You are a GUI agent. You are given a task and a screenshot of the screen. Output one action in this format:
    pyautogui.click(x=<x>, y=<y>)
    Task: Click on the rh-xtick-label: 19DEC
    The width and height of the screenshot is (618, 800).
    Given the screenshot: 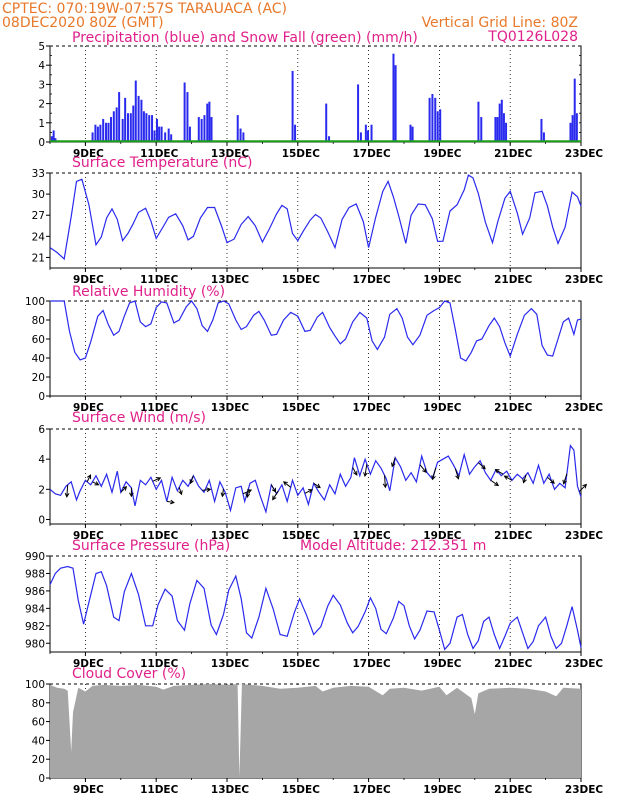 What is the action you would take?
    pyautogui.click(x=442, y=408)
    